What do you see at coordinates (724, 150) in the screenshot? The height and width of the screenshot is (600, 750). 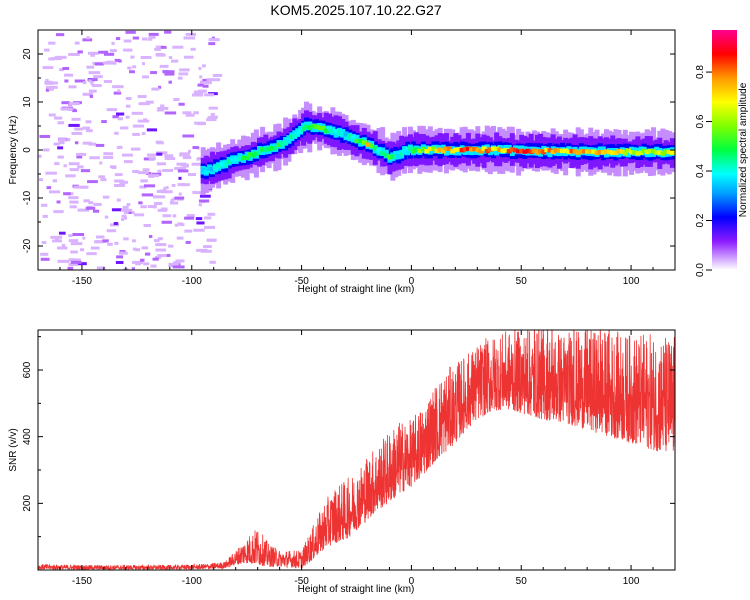 I see `colorbar-gradient` at bounding box center [724, 150].